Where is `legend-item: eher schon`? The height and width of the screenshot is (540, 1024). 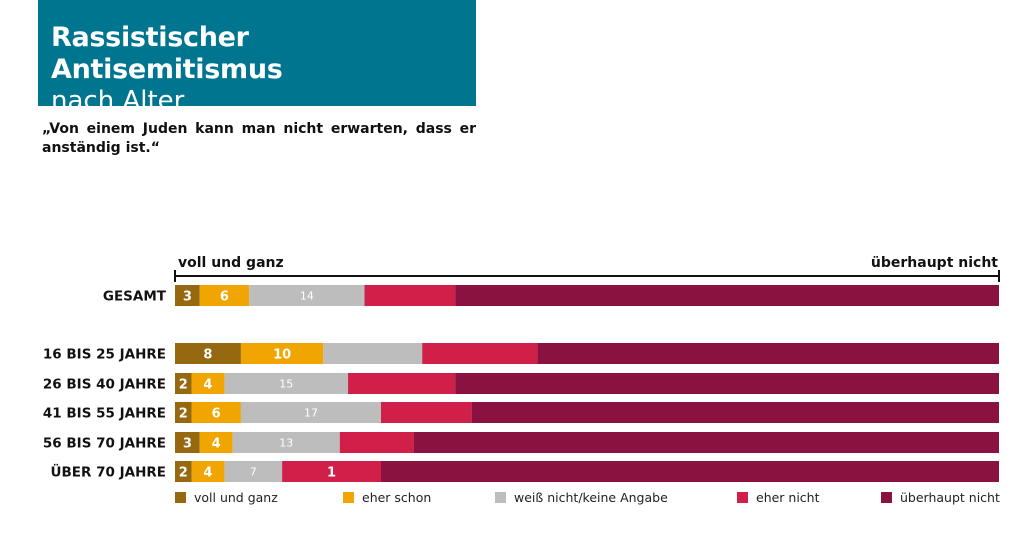 legend-item: eher schon is located at coordinates (387, 497).